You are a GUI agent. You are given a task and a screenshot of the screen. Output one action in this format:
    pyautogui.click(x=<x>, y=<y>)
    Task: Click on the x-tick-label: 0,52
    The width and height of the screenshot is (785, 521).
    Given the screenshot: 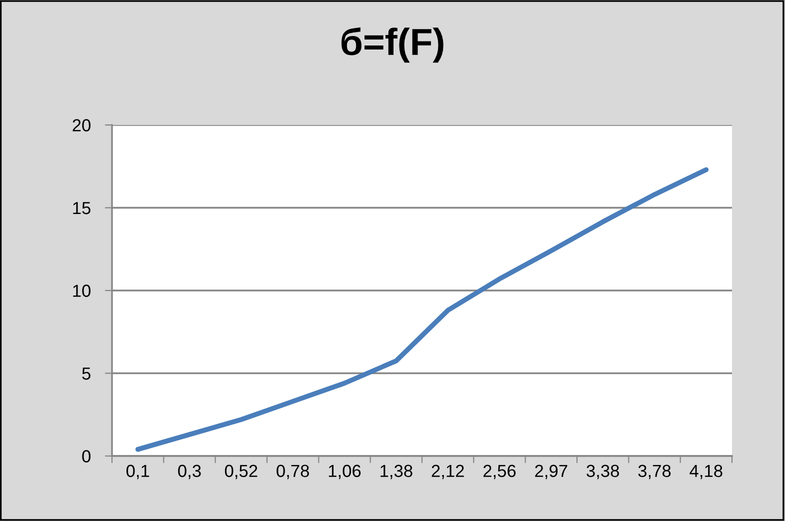 What is the action you would take?
    pyautogui.click(x=241, y=472)
    